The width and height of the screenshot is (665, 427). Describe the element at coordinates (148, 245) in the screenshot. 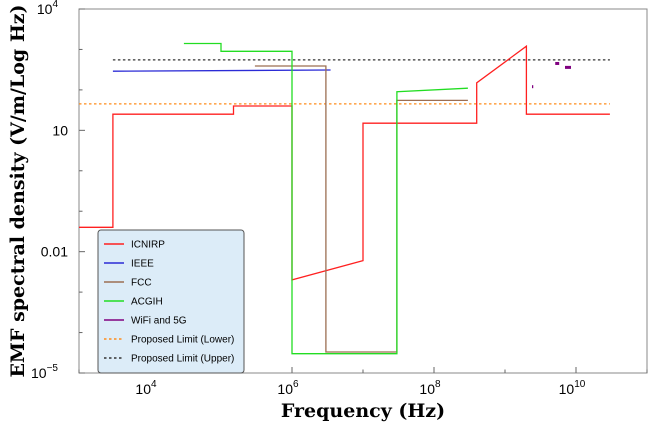

I see `legend-label-icnirp: ICNIRP` at that location.